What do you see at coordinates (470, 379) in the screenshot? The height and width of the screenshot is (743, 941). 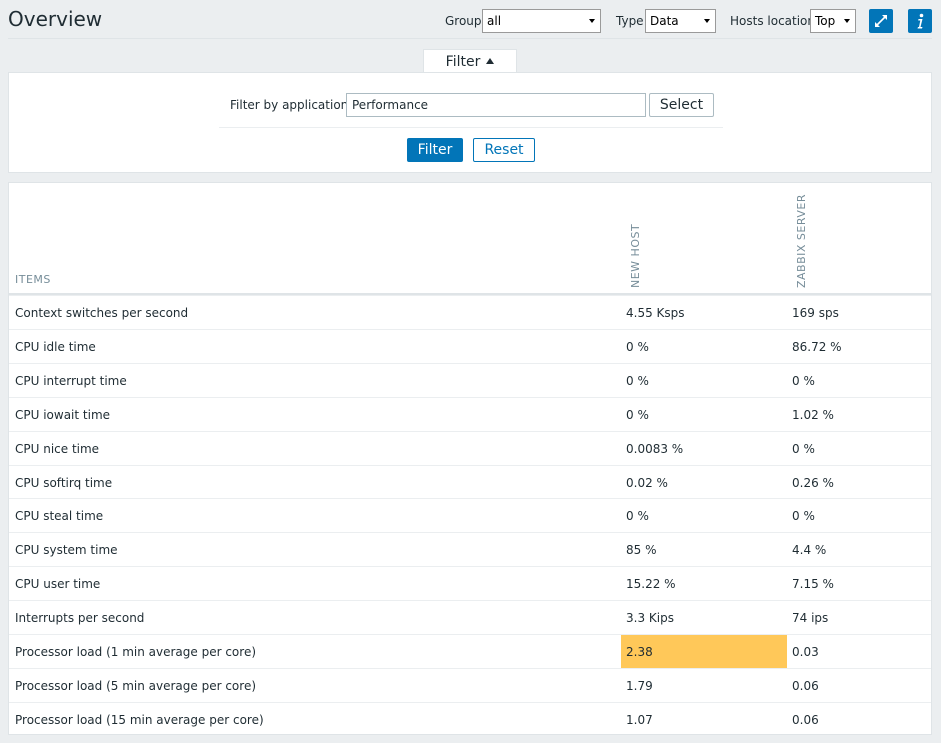 I see `table-row: CPU interrupt time 0 % 0 %` at bounding box center [470, 379].